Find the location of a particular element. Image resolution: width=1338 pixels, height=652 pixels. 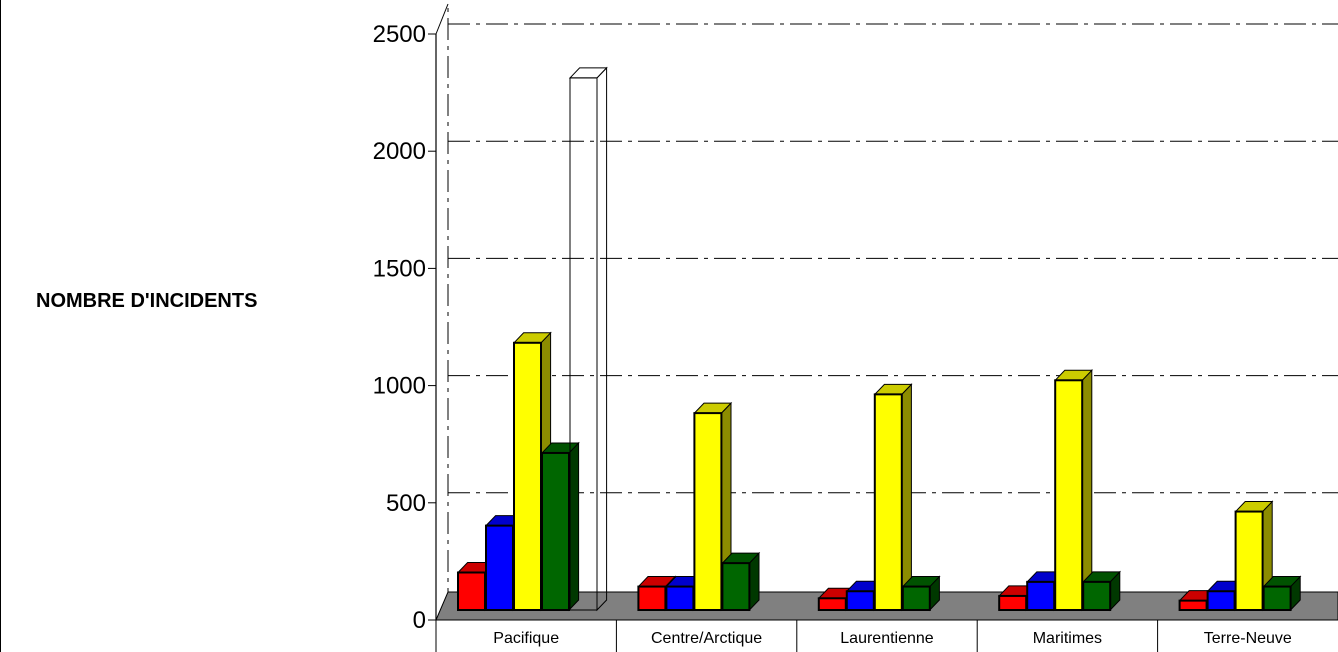

y-tick-label: 2000 is located at coordinates (399, 151).